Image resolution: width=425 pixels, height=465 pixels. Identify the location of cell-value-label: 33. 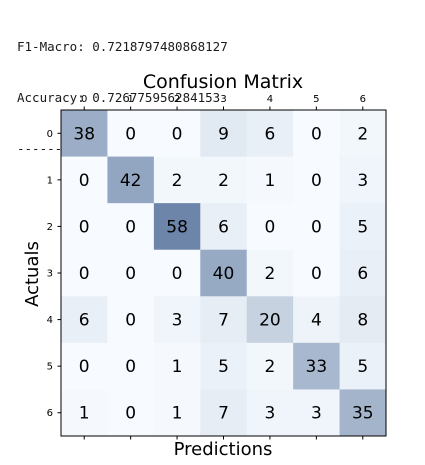
(317, 367).